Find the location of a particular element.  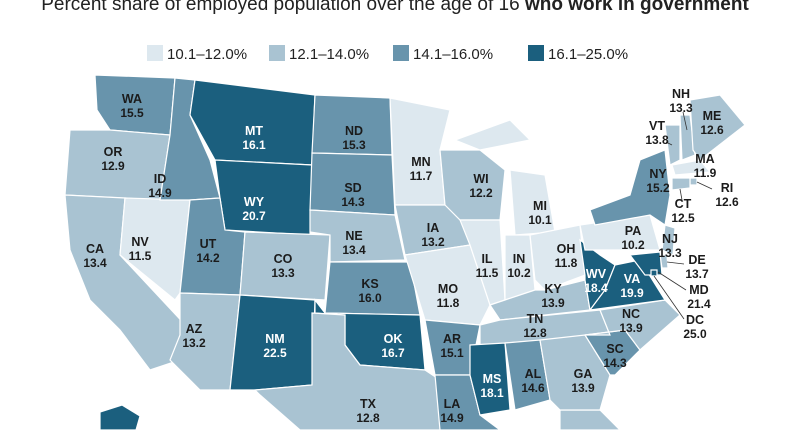

state-code: CO is located at coordinates (283, 259).